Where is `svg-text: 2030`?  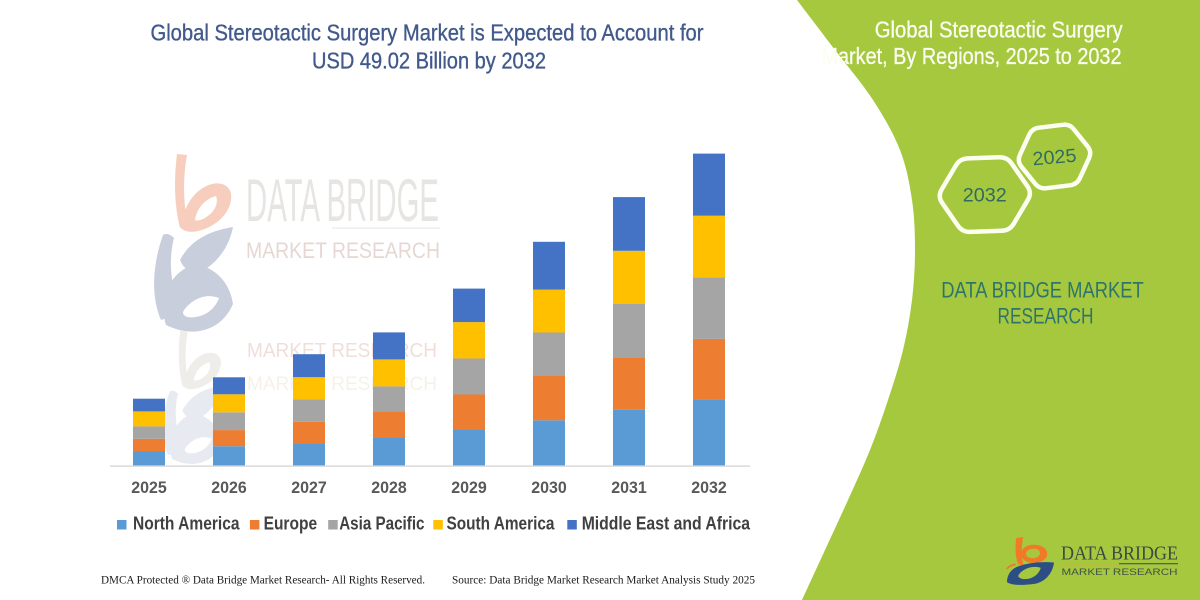
svg-text: 2030 is located at coordinates (549, 487).